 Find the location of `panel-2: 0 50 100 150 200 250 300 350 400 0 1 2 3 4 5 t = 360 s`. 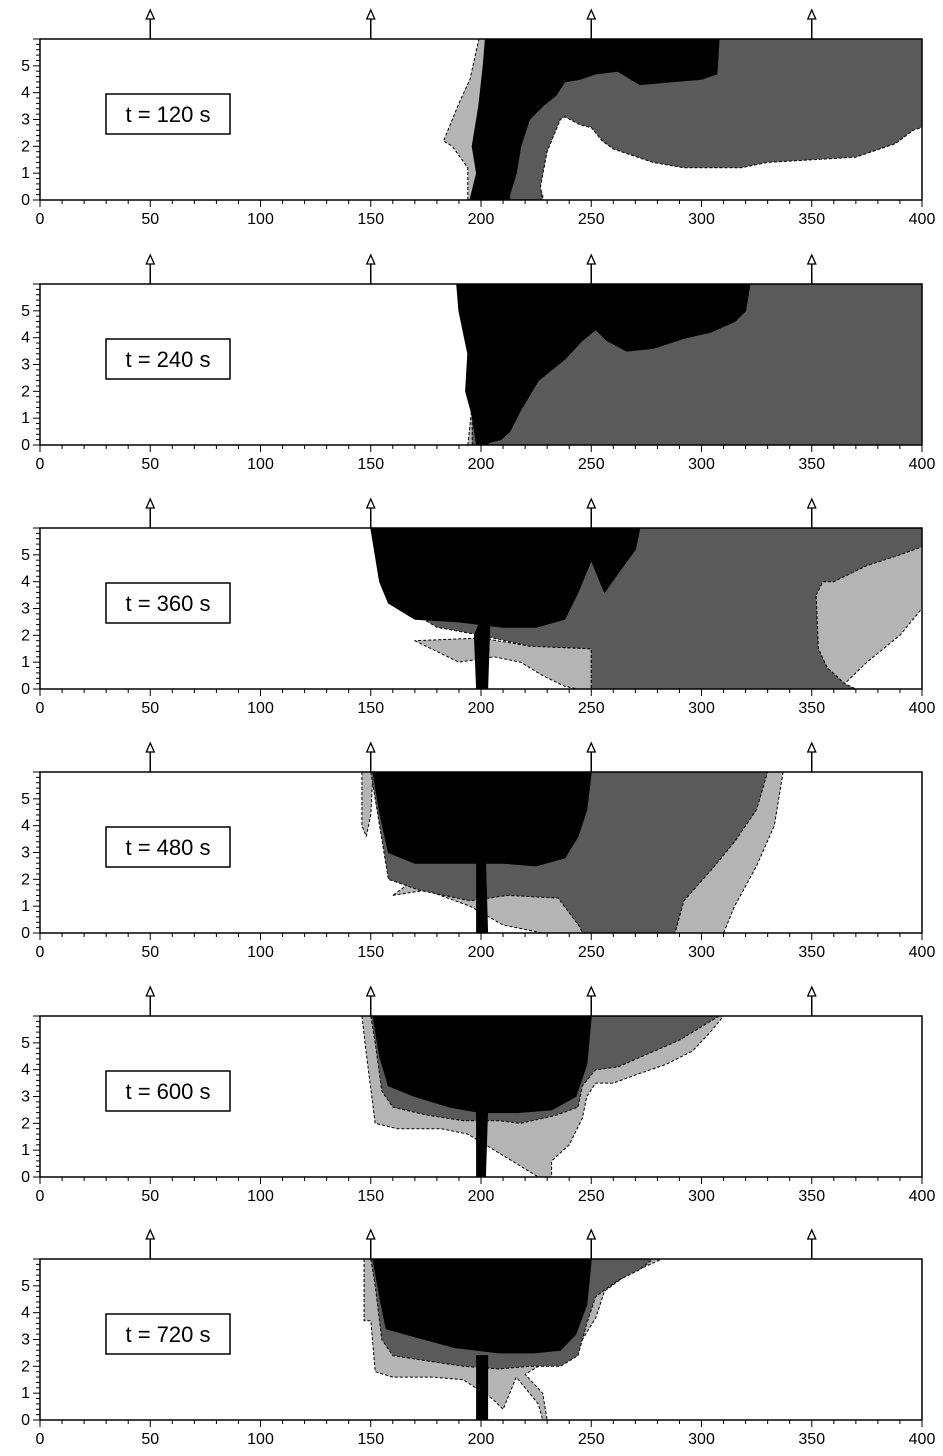

panel-2: 0 50 100 150 200 250 300 350 400 0 1 2 3 4 5 t = 360 s is located at coordinates (478, 607).